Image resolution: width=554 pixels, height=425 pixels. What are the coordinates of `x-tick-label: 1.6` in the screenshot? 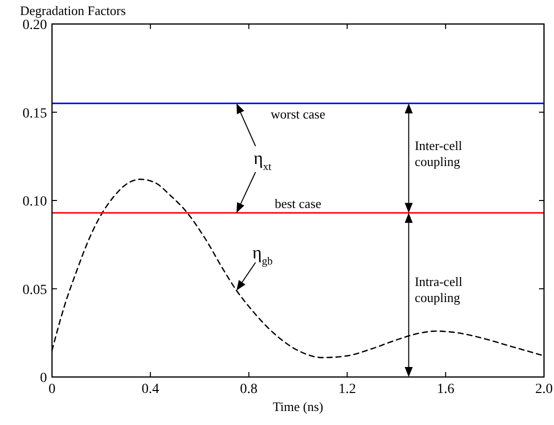 It's located at (445, 389).